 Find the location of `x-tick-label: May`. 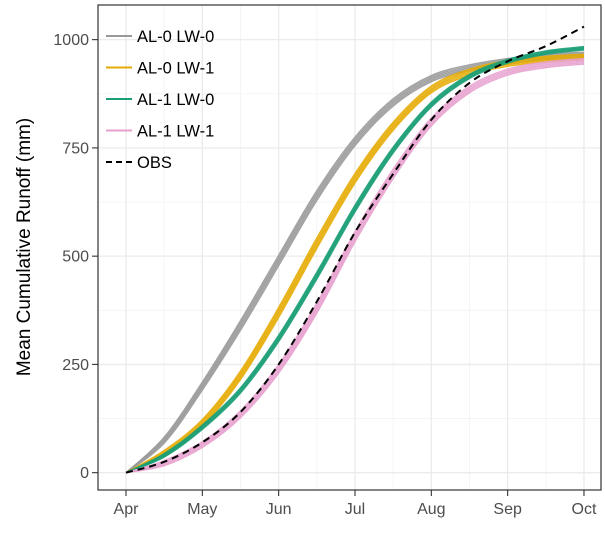

x-tick-label: May is located at coordinates (202, 509).